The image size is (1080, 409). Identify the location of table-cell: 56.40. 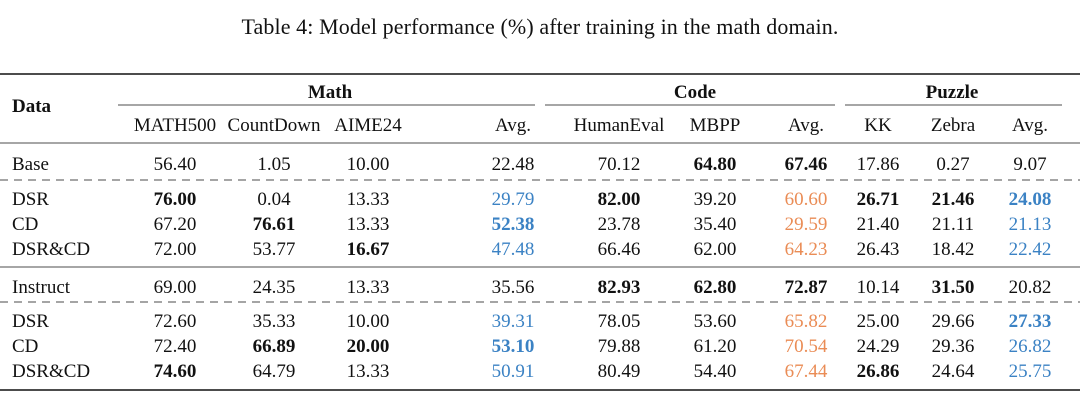
(175, 164).